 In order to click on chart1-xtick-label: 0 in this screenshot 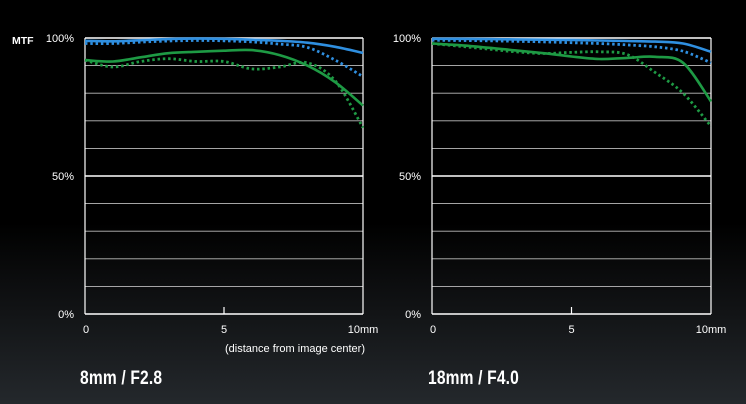, I will do `click(86, 330)`.